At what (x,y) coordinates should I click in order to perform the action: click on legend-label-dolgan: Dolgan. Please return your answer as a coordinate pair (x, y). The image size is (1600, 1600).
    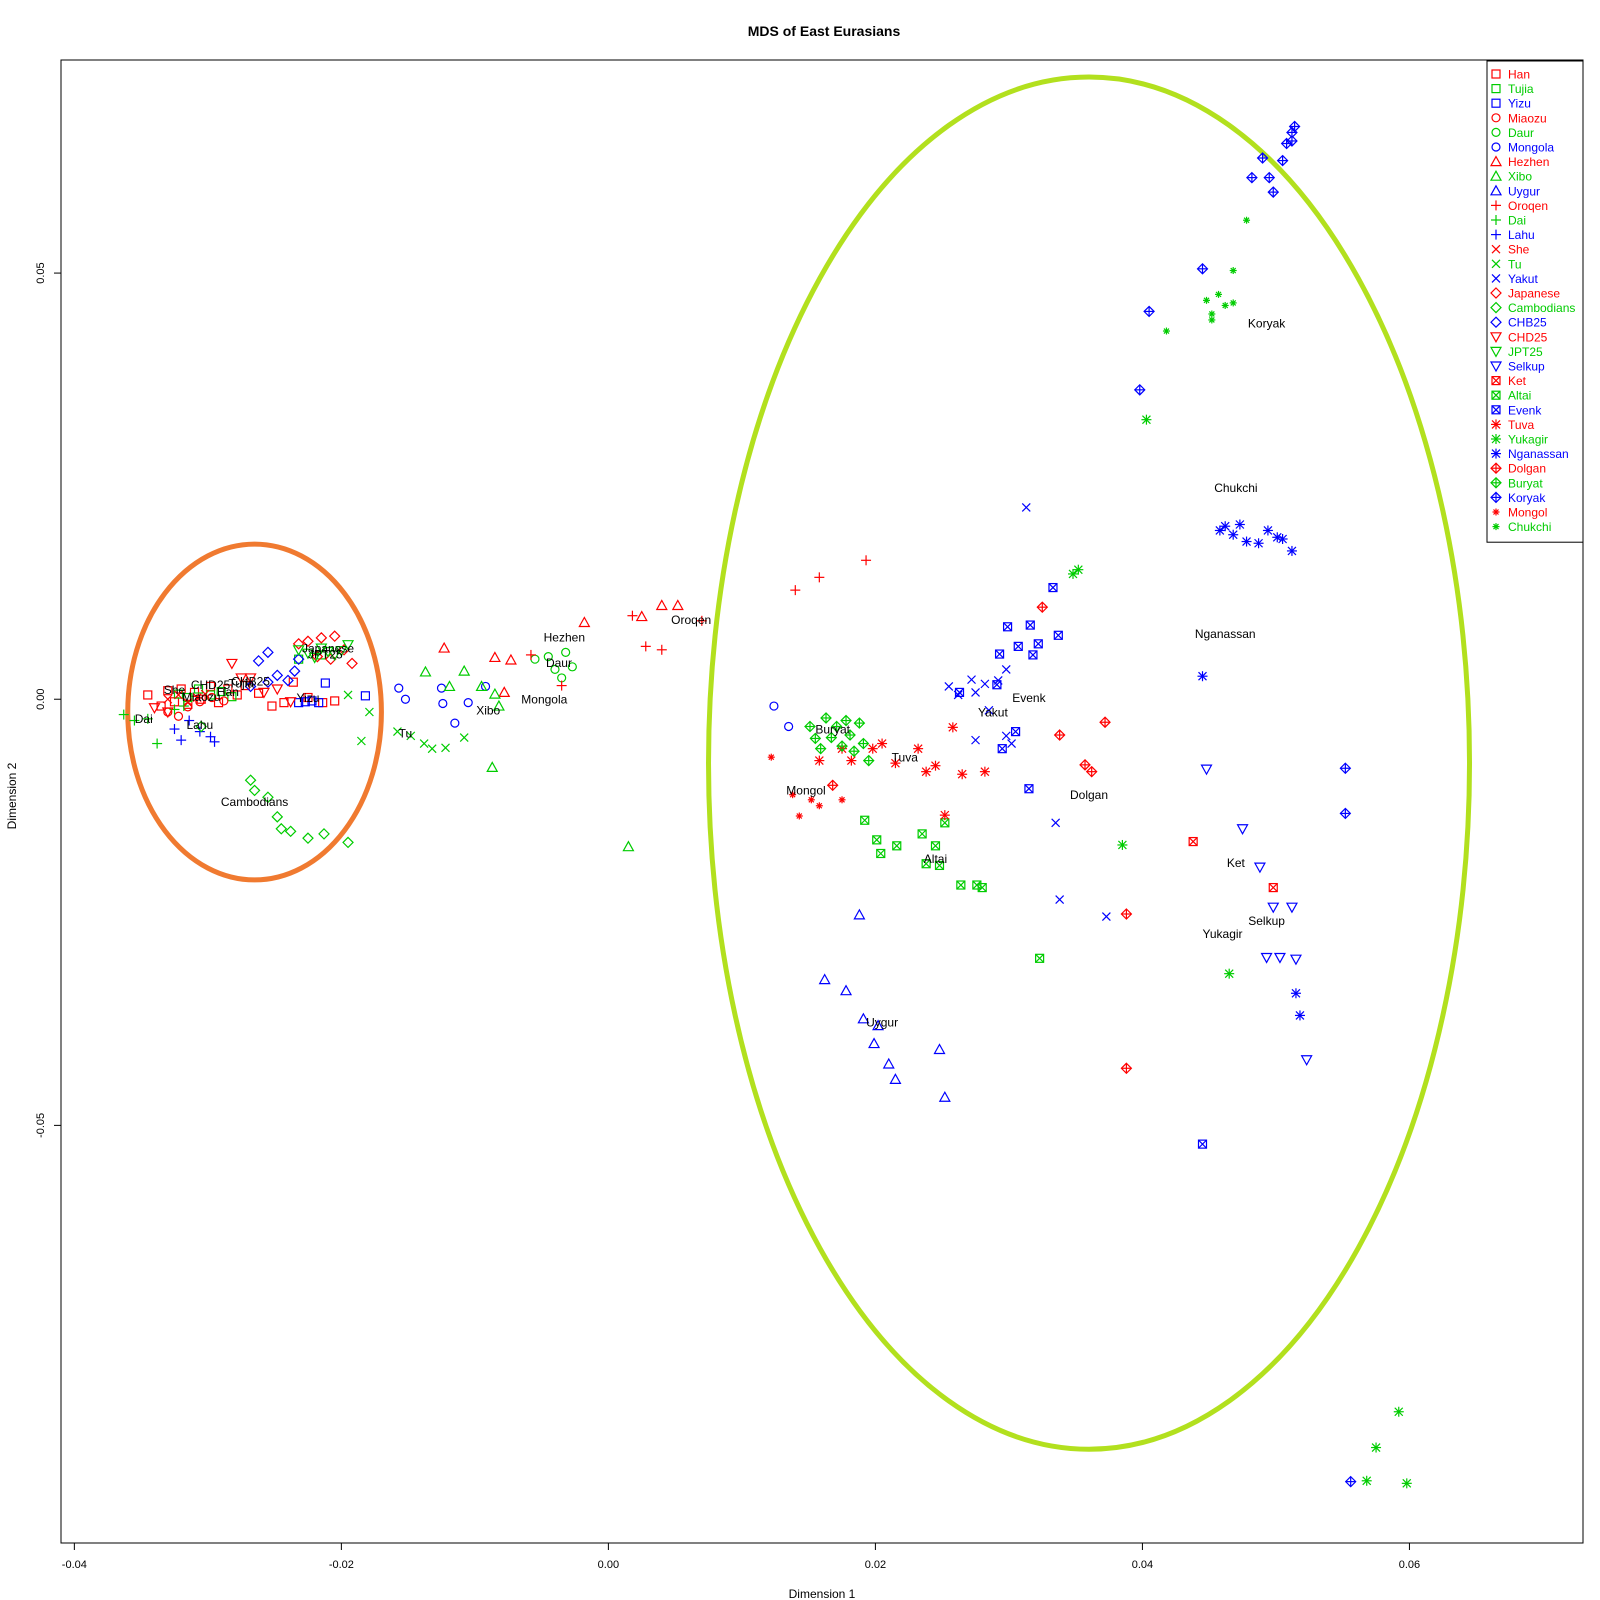
    Looking at the image, I should click on (1527, 469).